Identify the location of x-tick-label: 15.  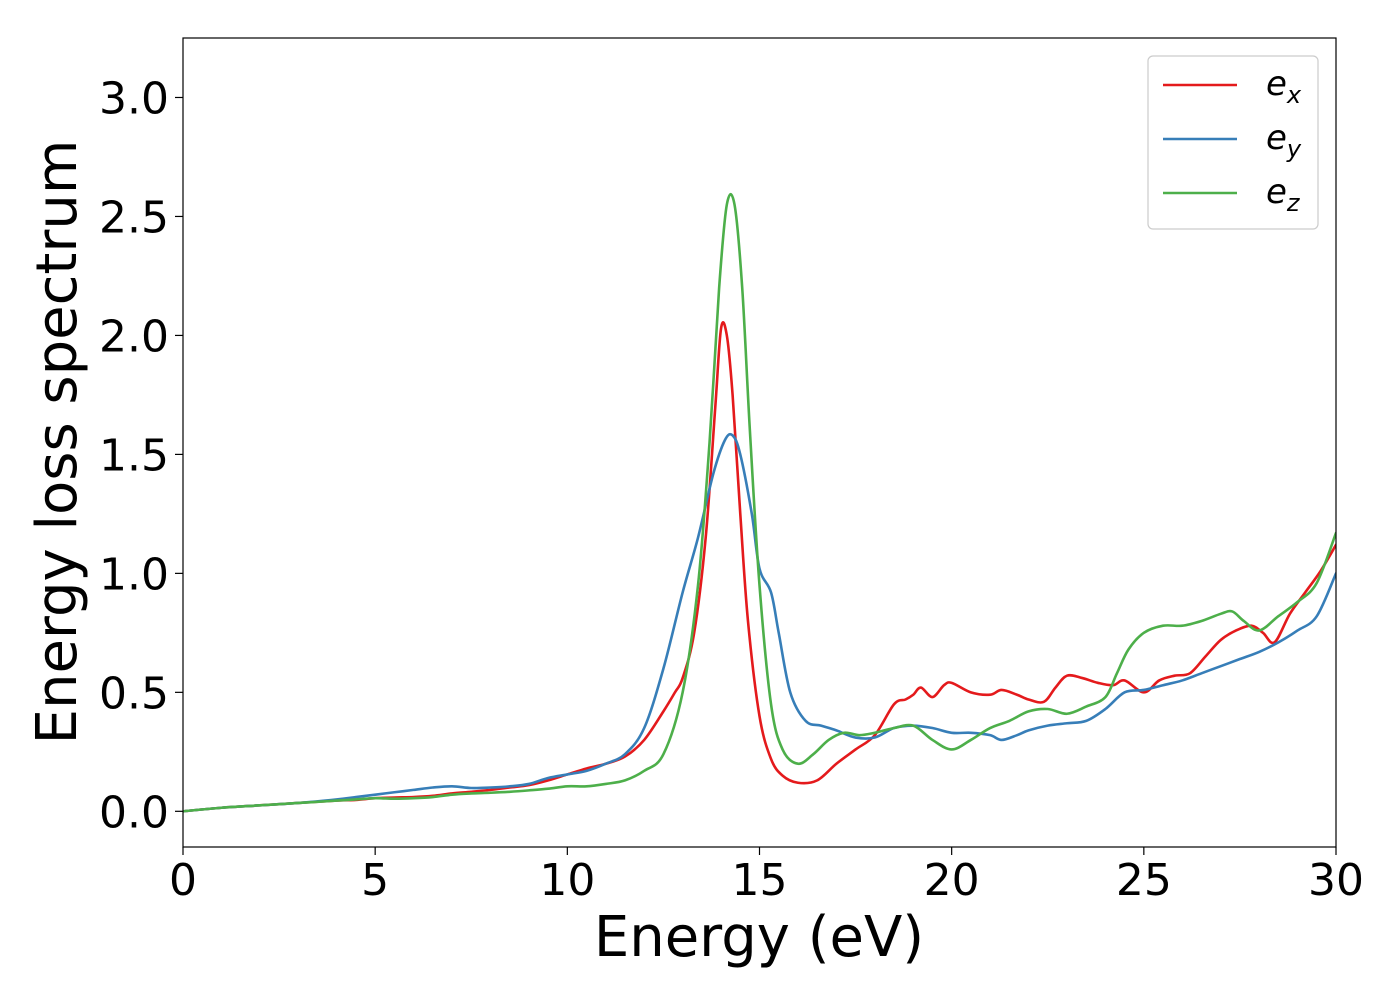
(760, 880).